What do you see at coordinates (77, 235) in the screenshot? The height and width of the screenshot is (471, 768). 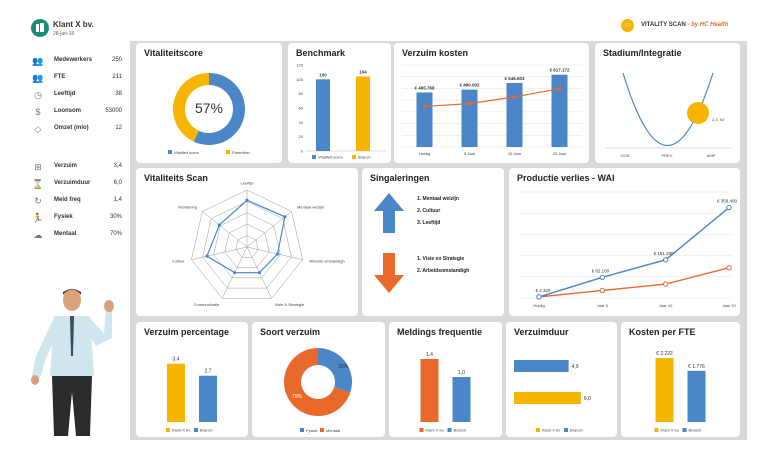 I see `sidebar-item-mentaal: ☁ Mentaal 70%` at bounding box center [77, 235].